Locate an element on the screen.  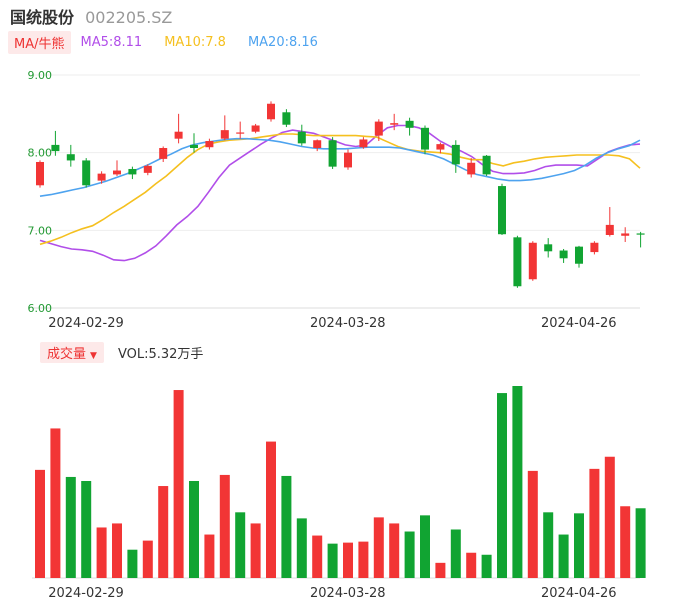
stock-code: 002205.SZ is located at coordinates (129, 17).